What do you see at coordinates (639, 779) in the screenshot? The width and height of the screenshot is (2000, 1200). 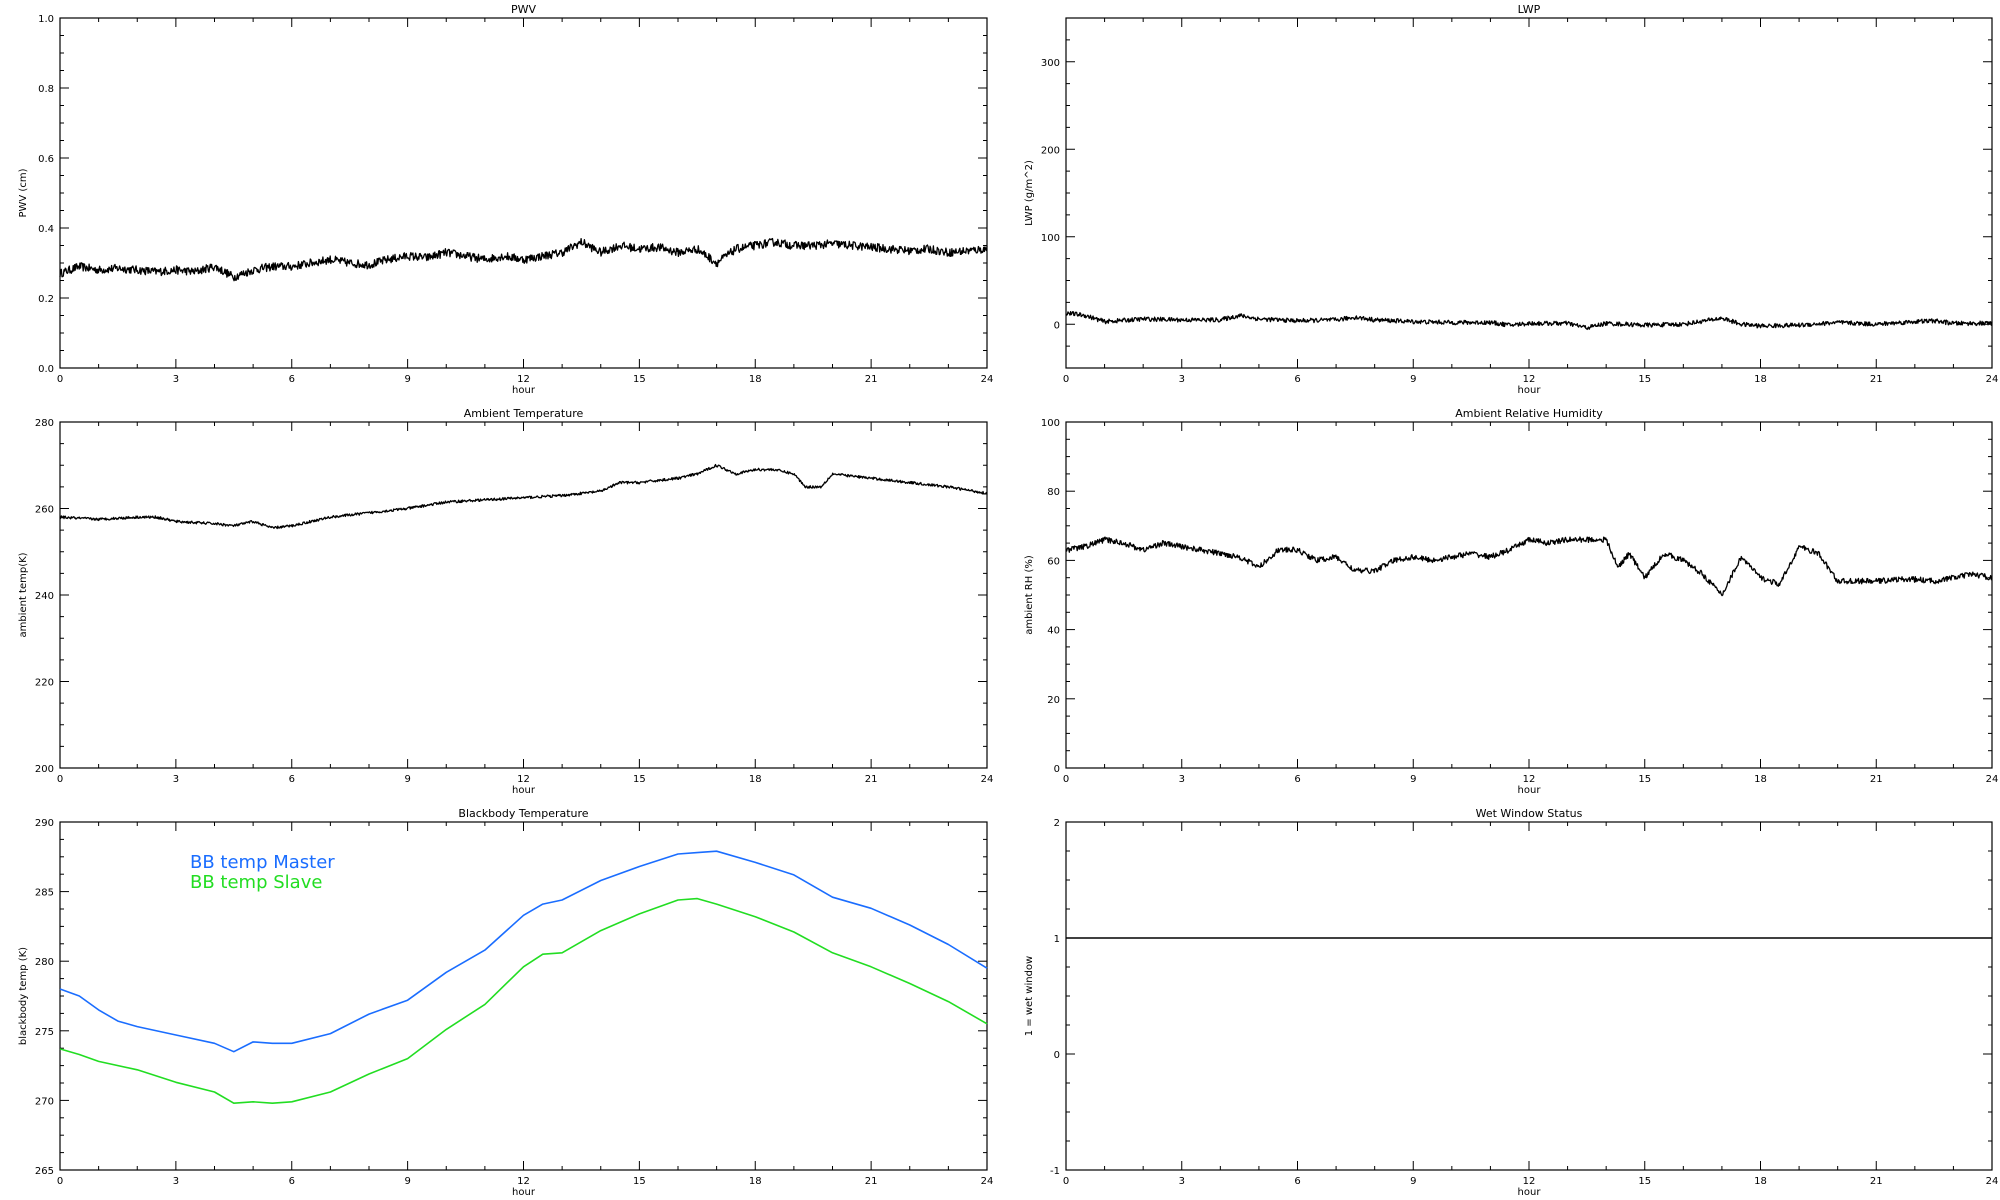 I see `ambient-temp-x-tick-label: 15` at bounding box center [639, 779].